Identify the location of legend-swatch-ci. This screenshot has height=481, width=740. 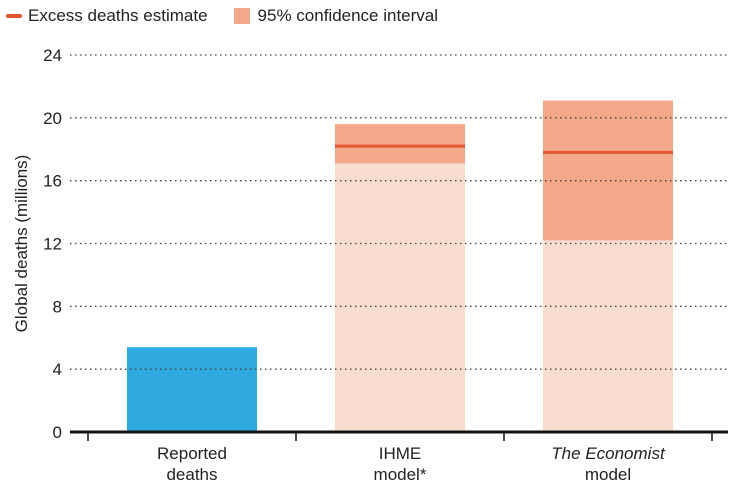
(241, 16).